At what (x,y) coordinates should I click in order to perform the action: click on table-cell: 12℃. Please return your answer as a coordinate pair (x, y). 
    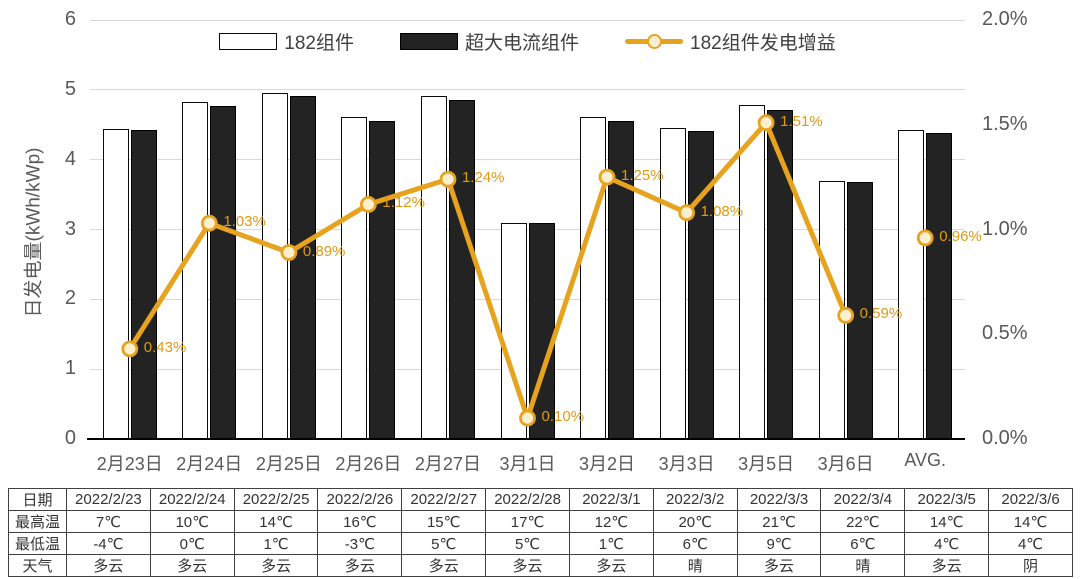
    Looking at the image, I should click on (611, 521).